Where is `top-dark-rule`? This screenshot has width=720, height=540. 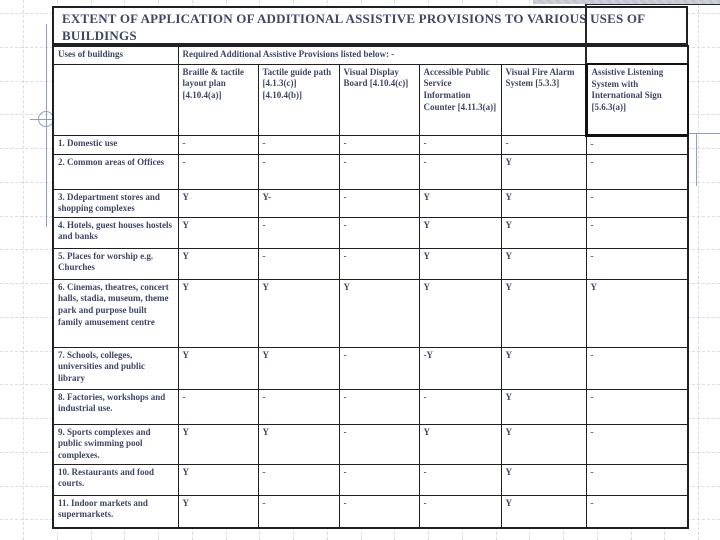 top-dark-rule is located at coordinates (653, 4).